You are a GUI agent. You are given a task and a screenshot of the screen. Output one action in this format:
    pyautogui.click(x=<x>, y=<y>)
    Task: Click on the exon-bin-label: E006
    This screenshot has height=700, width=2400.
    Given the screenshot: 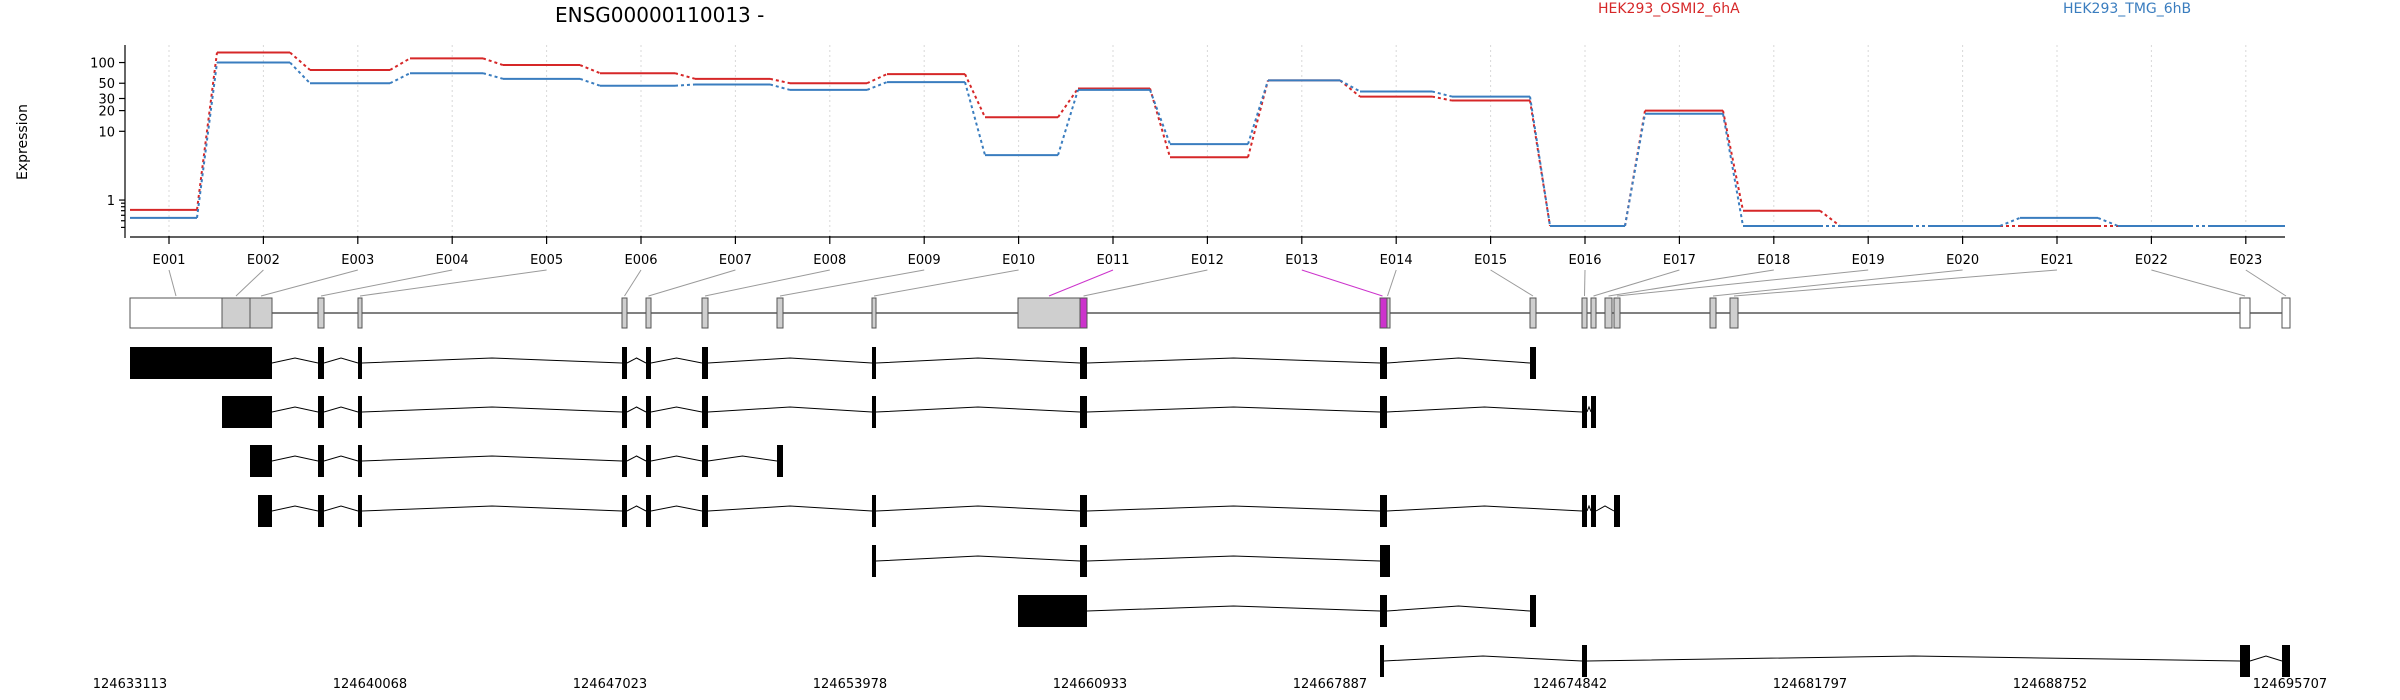 What is the action you would take?
    pyautogui.click(x=640, y=260)
    